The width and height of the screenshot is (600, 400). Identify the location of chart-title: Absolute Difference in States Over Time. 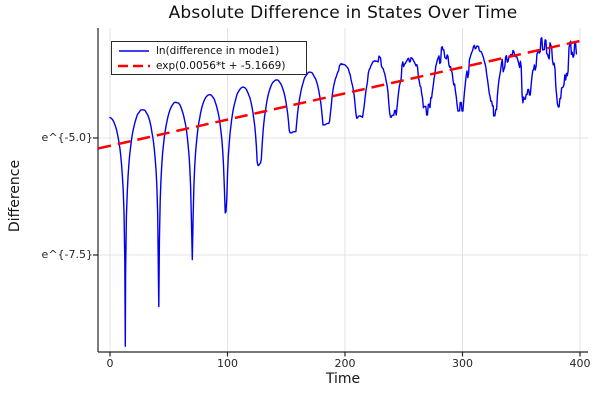
(343, 13).